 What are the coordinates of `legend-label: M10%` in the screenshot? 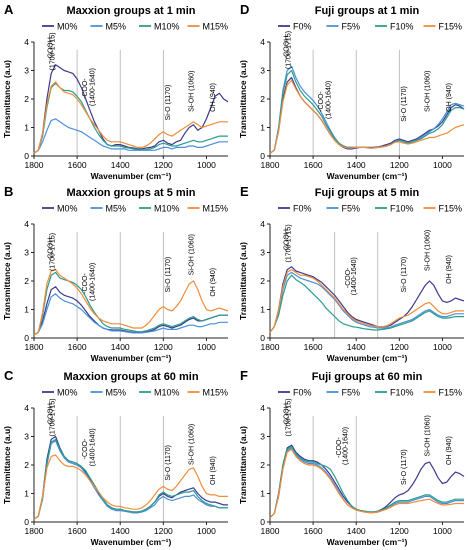 It's located at (167, 27).